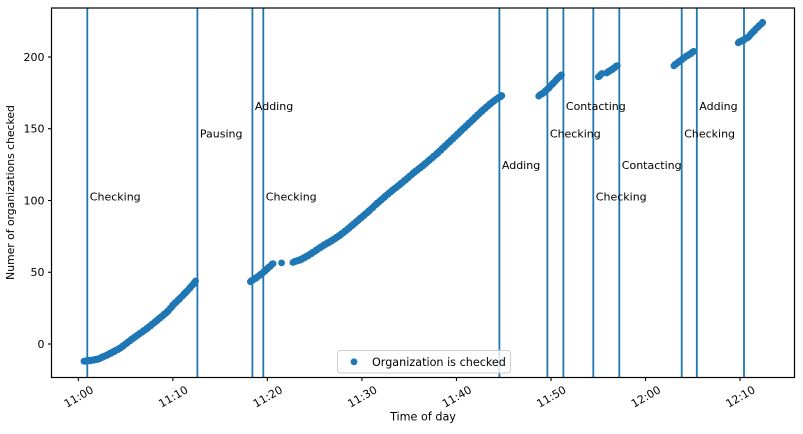 The height and width of the screenshot is (434, 803). Describe the element at coordinates (268, 396) in the screenshot. I see `x-tick-label: 11:20` at that location.